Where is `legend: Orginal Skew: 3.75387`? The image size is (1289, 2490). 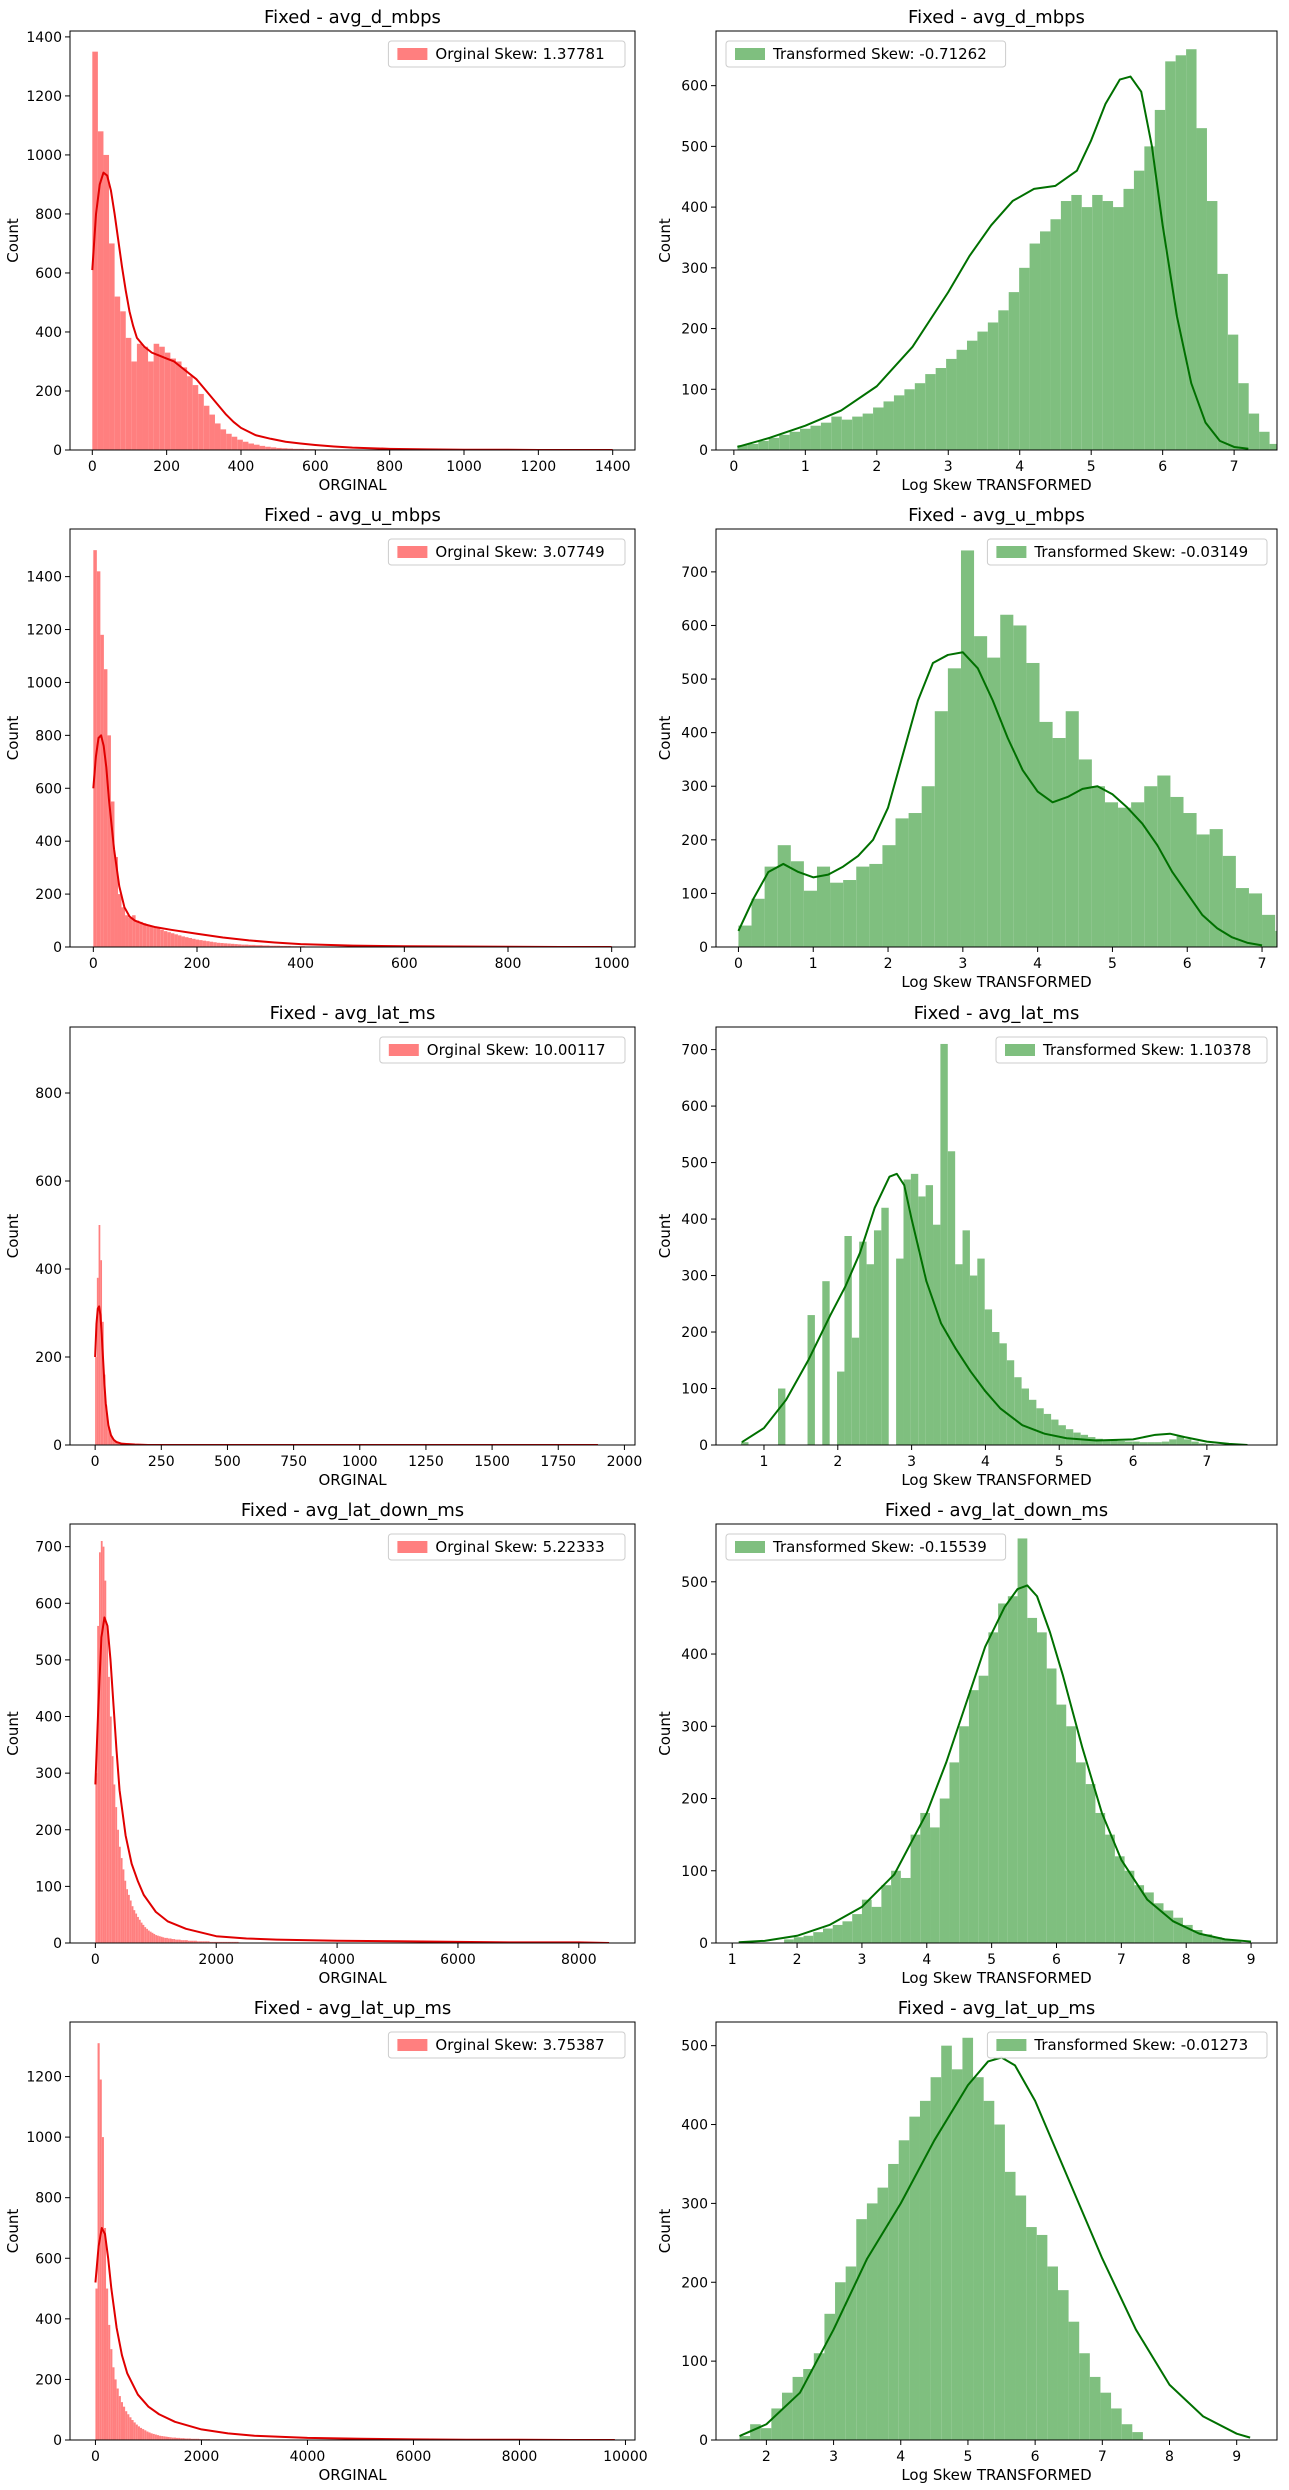
legend: Orginal Skew: 3.75387 is located at coordinates (506, 2045).